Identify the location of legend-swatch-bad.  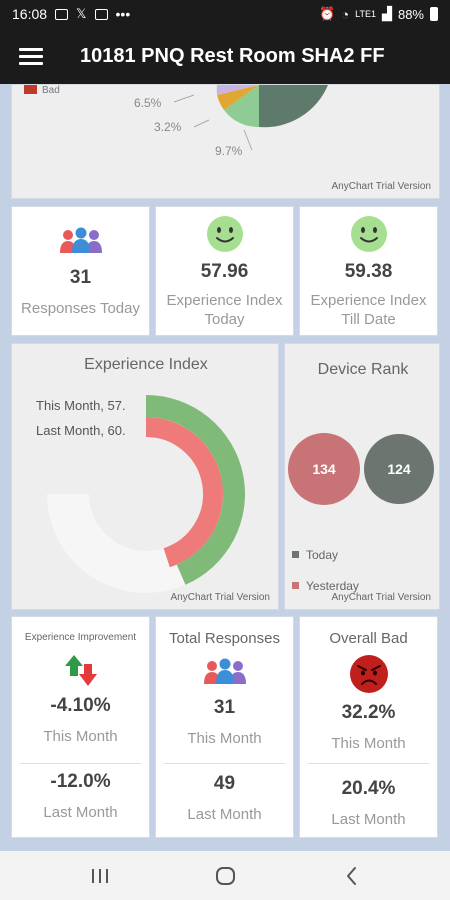
(30, 89).